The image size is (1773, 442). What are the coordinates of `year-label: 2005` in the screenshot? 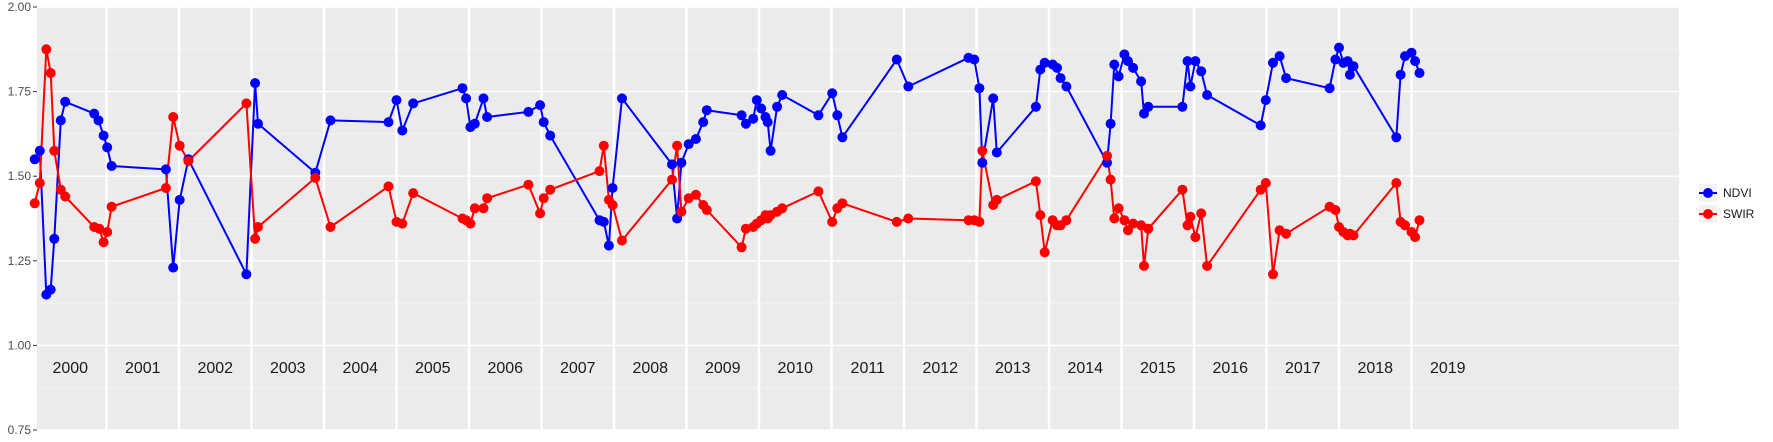 It's located at (433, 368).